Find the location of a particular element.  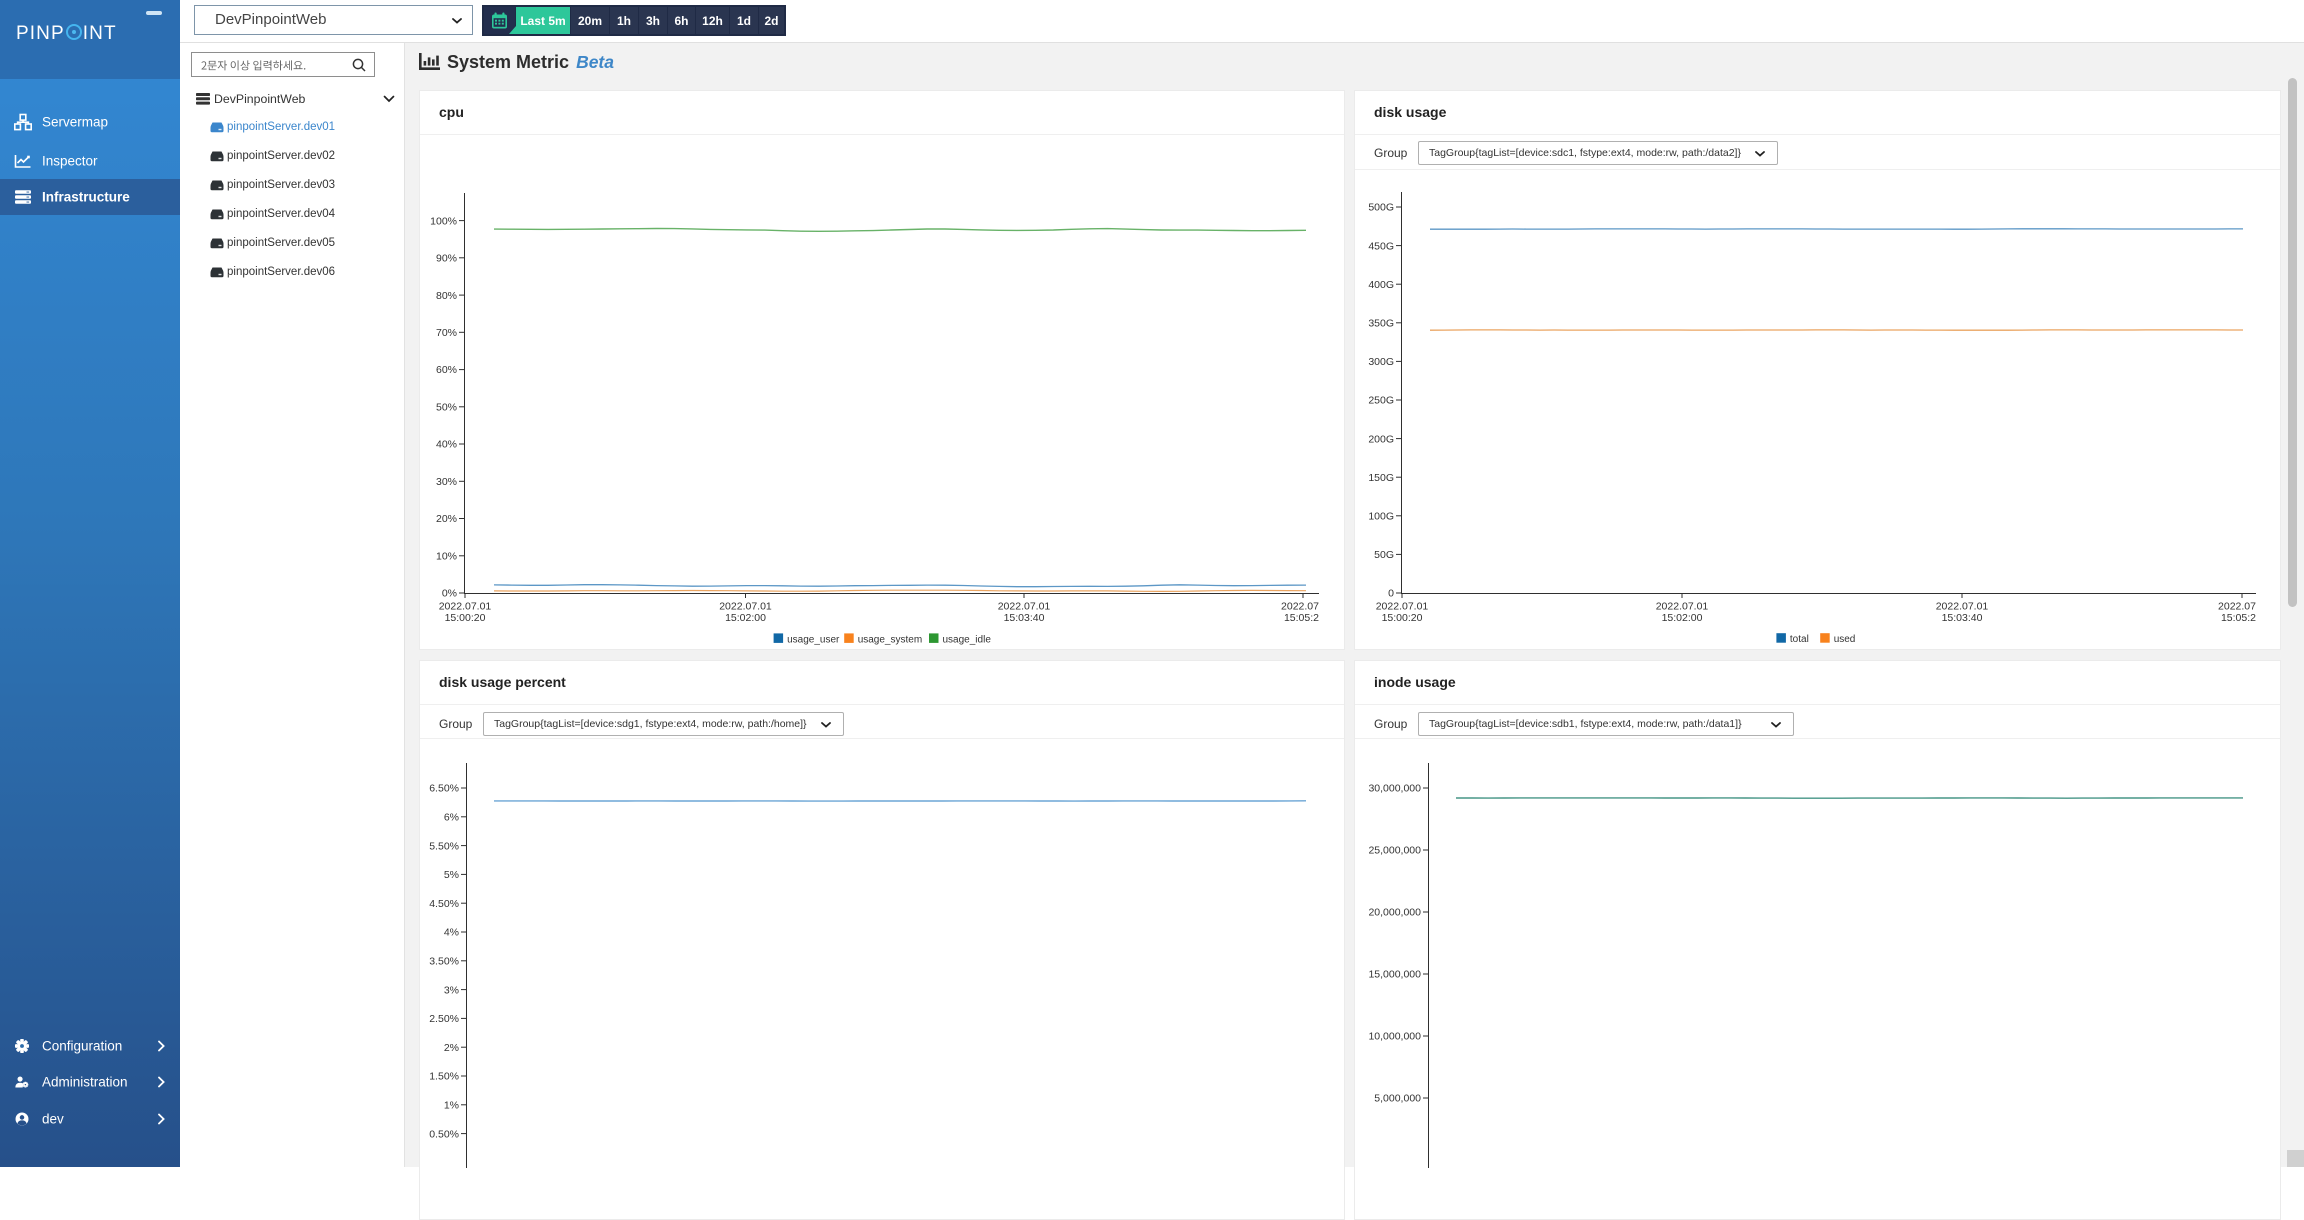

svg-text: 5.50% is located at coordinates (444, 846).